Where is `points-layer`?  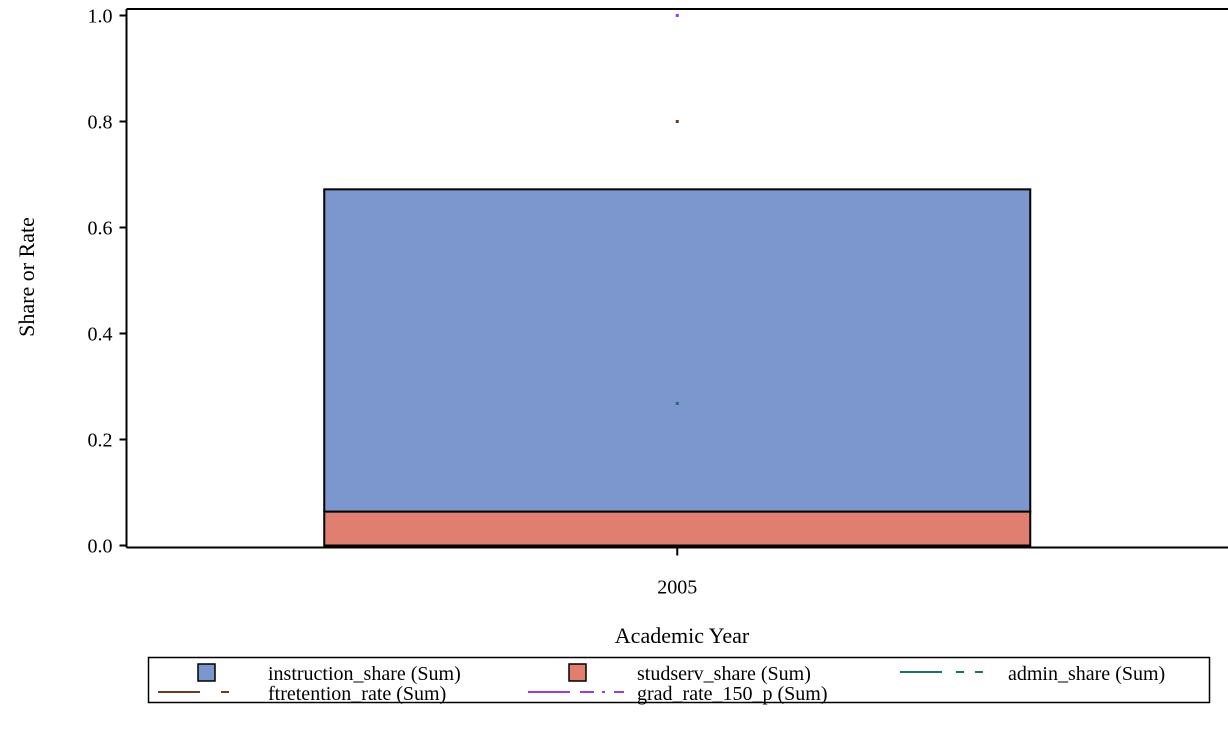
points-layer is located at coordinates (677, 209).